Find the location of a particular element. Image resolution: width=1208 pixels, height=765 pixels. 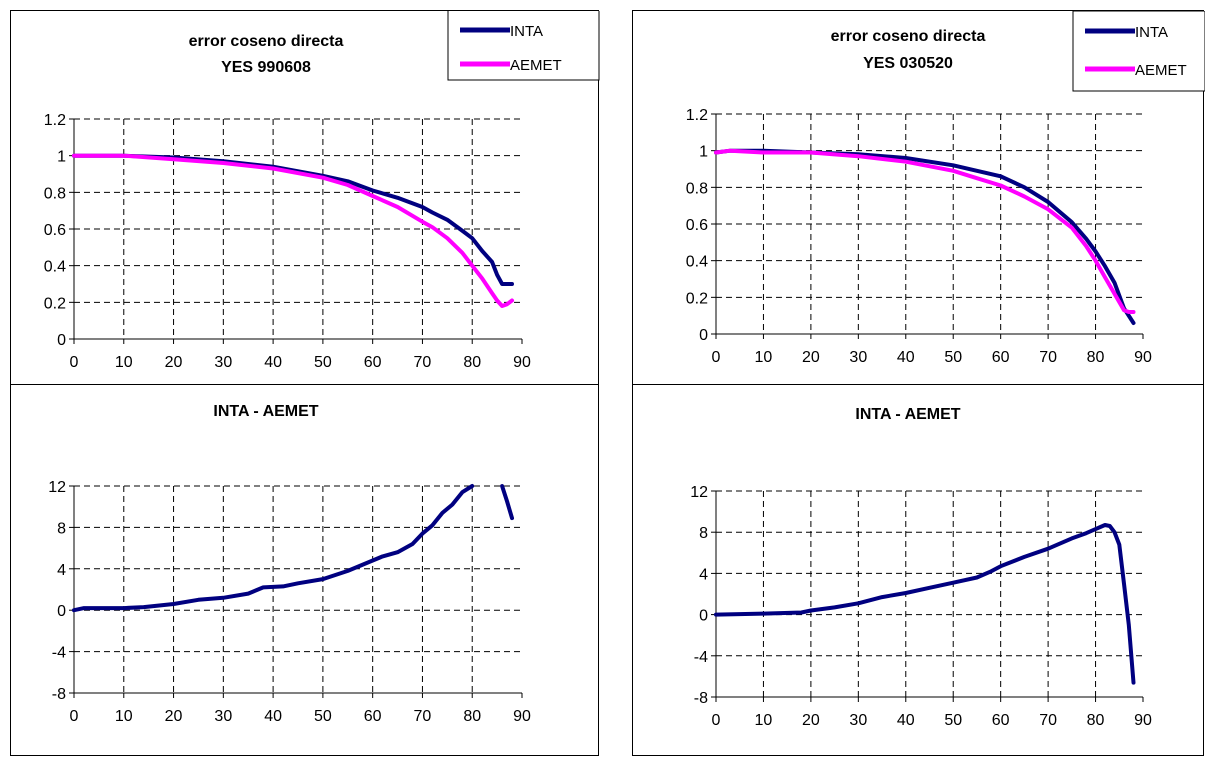

chart-title: YES 990608 is located at coordinates (266, 67).